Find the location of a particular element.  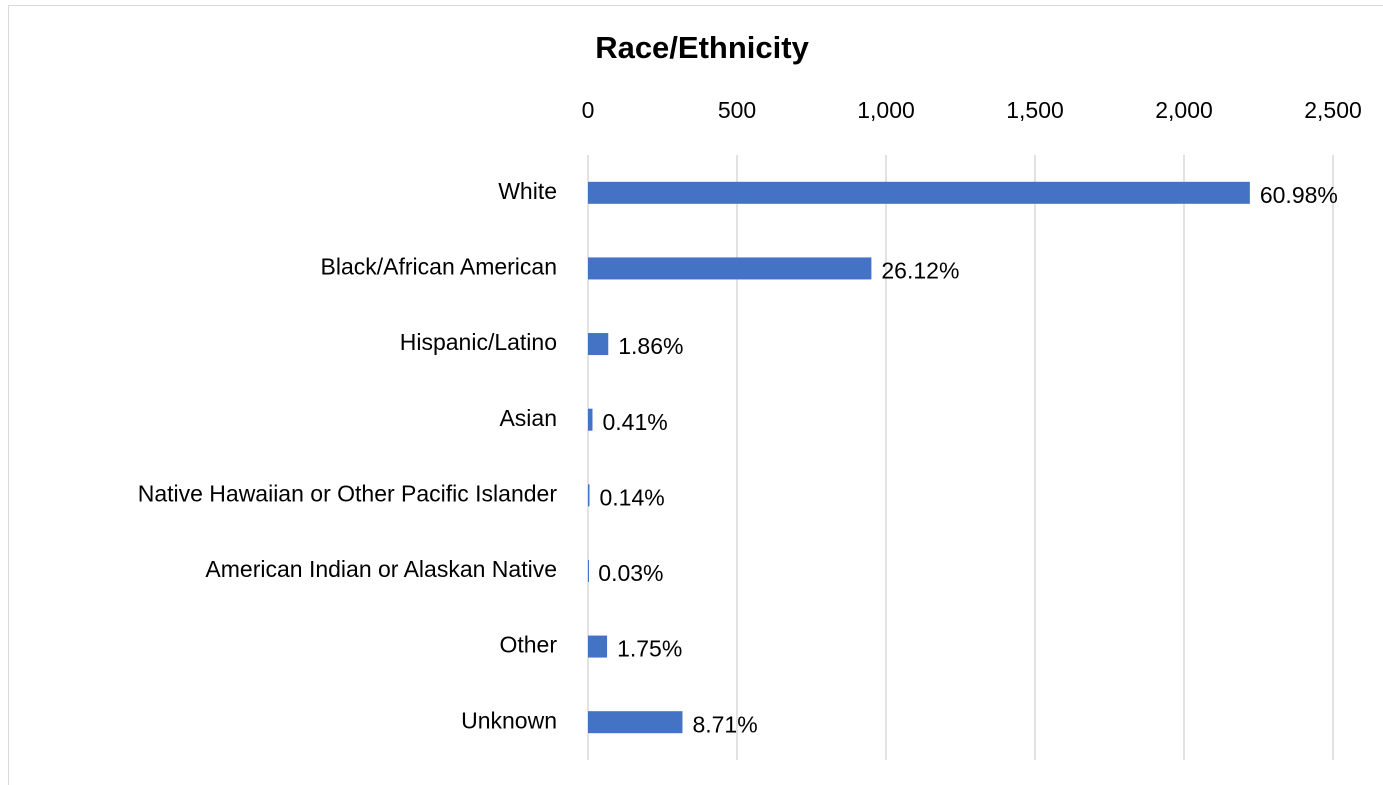

data-label: 1.86% is located at coordinates (650, 346).